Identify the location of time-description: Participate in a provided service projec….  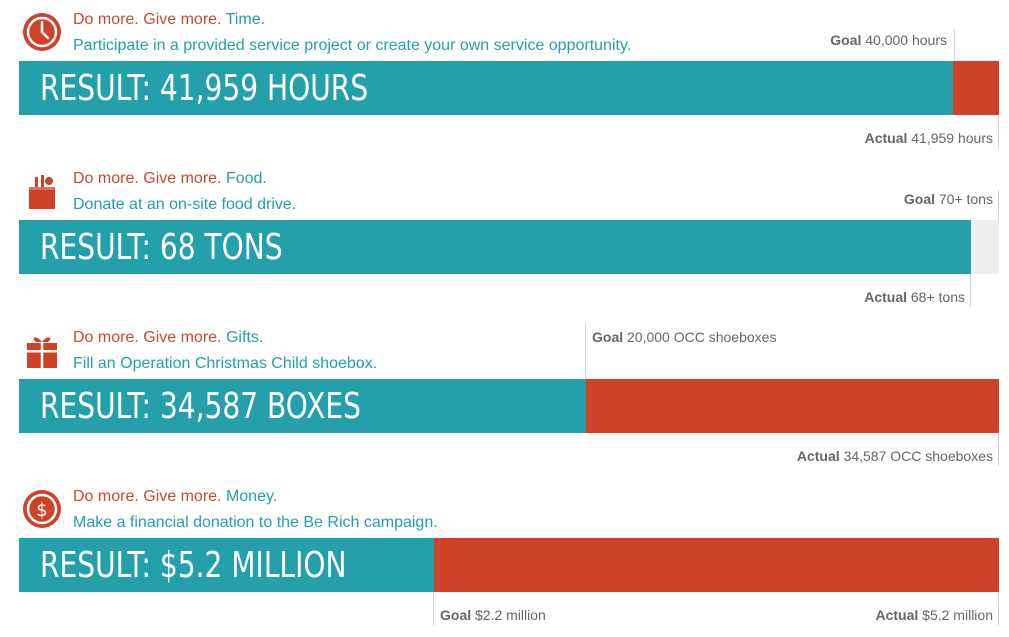
(352, 45).